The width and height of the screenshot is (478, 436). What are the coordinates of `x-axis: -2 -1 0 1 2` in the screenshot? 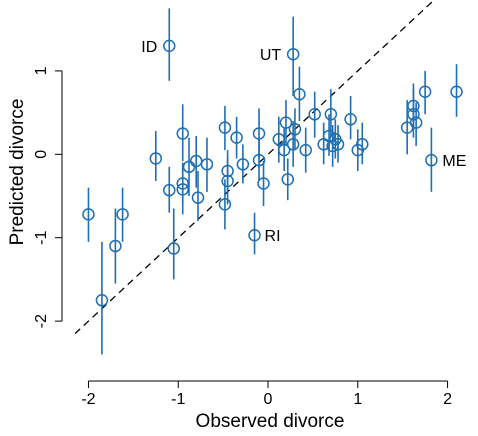 It's located at (266, 394).